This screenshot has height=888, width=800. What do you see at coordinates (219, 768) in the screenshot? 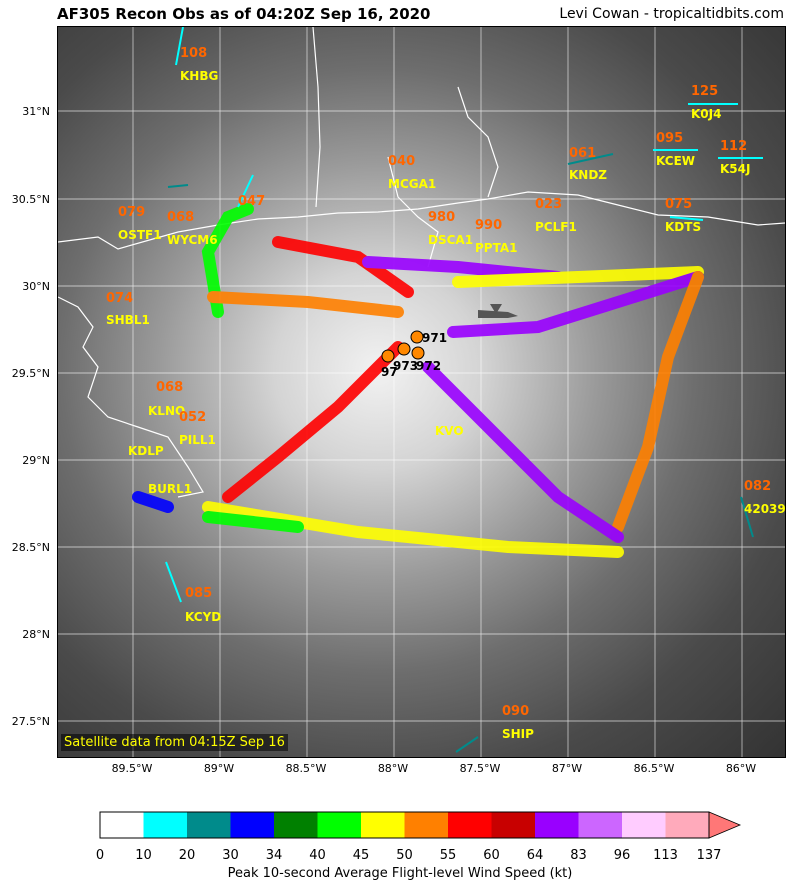
I see `x-tick-label: 89°W` at bounding box center [219, 768].